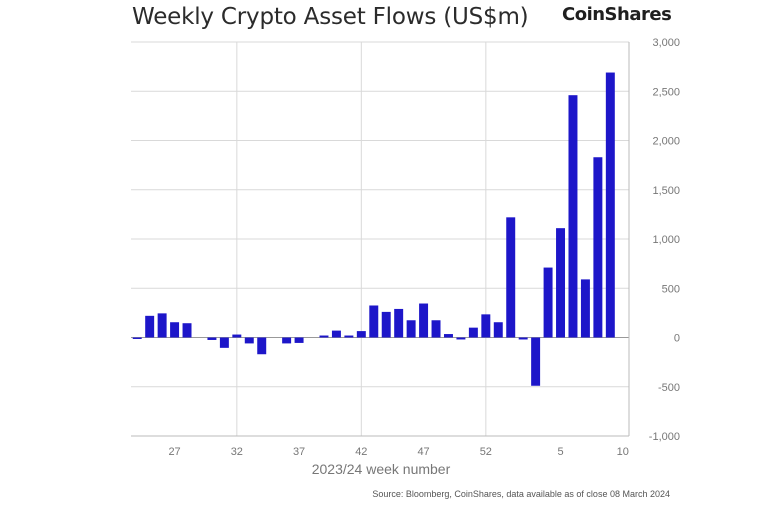  What do you see at coordinates (174, 452) in the screenshot?
I see `x-tick-label: 27` at bounding box center [174, 452].